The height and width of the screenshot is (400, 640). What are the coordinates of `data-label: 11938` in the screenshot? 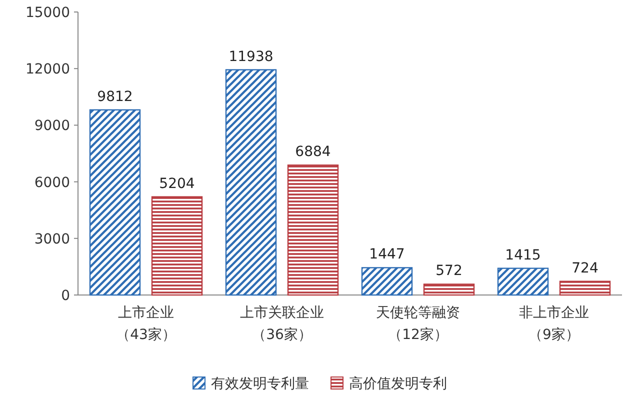 It's located at (251, 56).